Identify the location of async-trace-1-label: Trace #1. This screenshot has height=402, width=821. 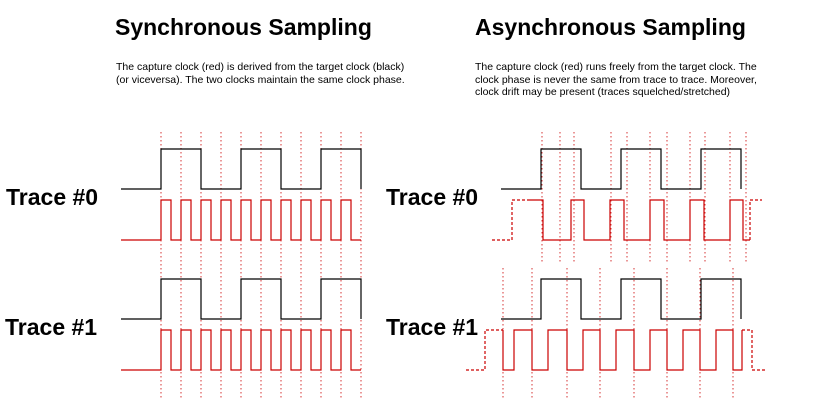
(432, 327).